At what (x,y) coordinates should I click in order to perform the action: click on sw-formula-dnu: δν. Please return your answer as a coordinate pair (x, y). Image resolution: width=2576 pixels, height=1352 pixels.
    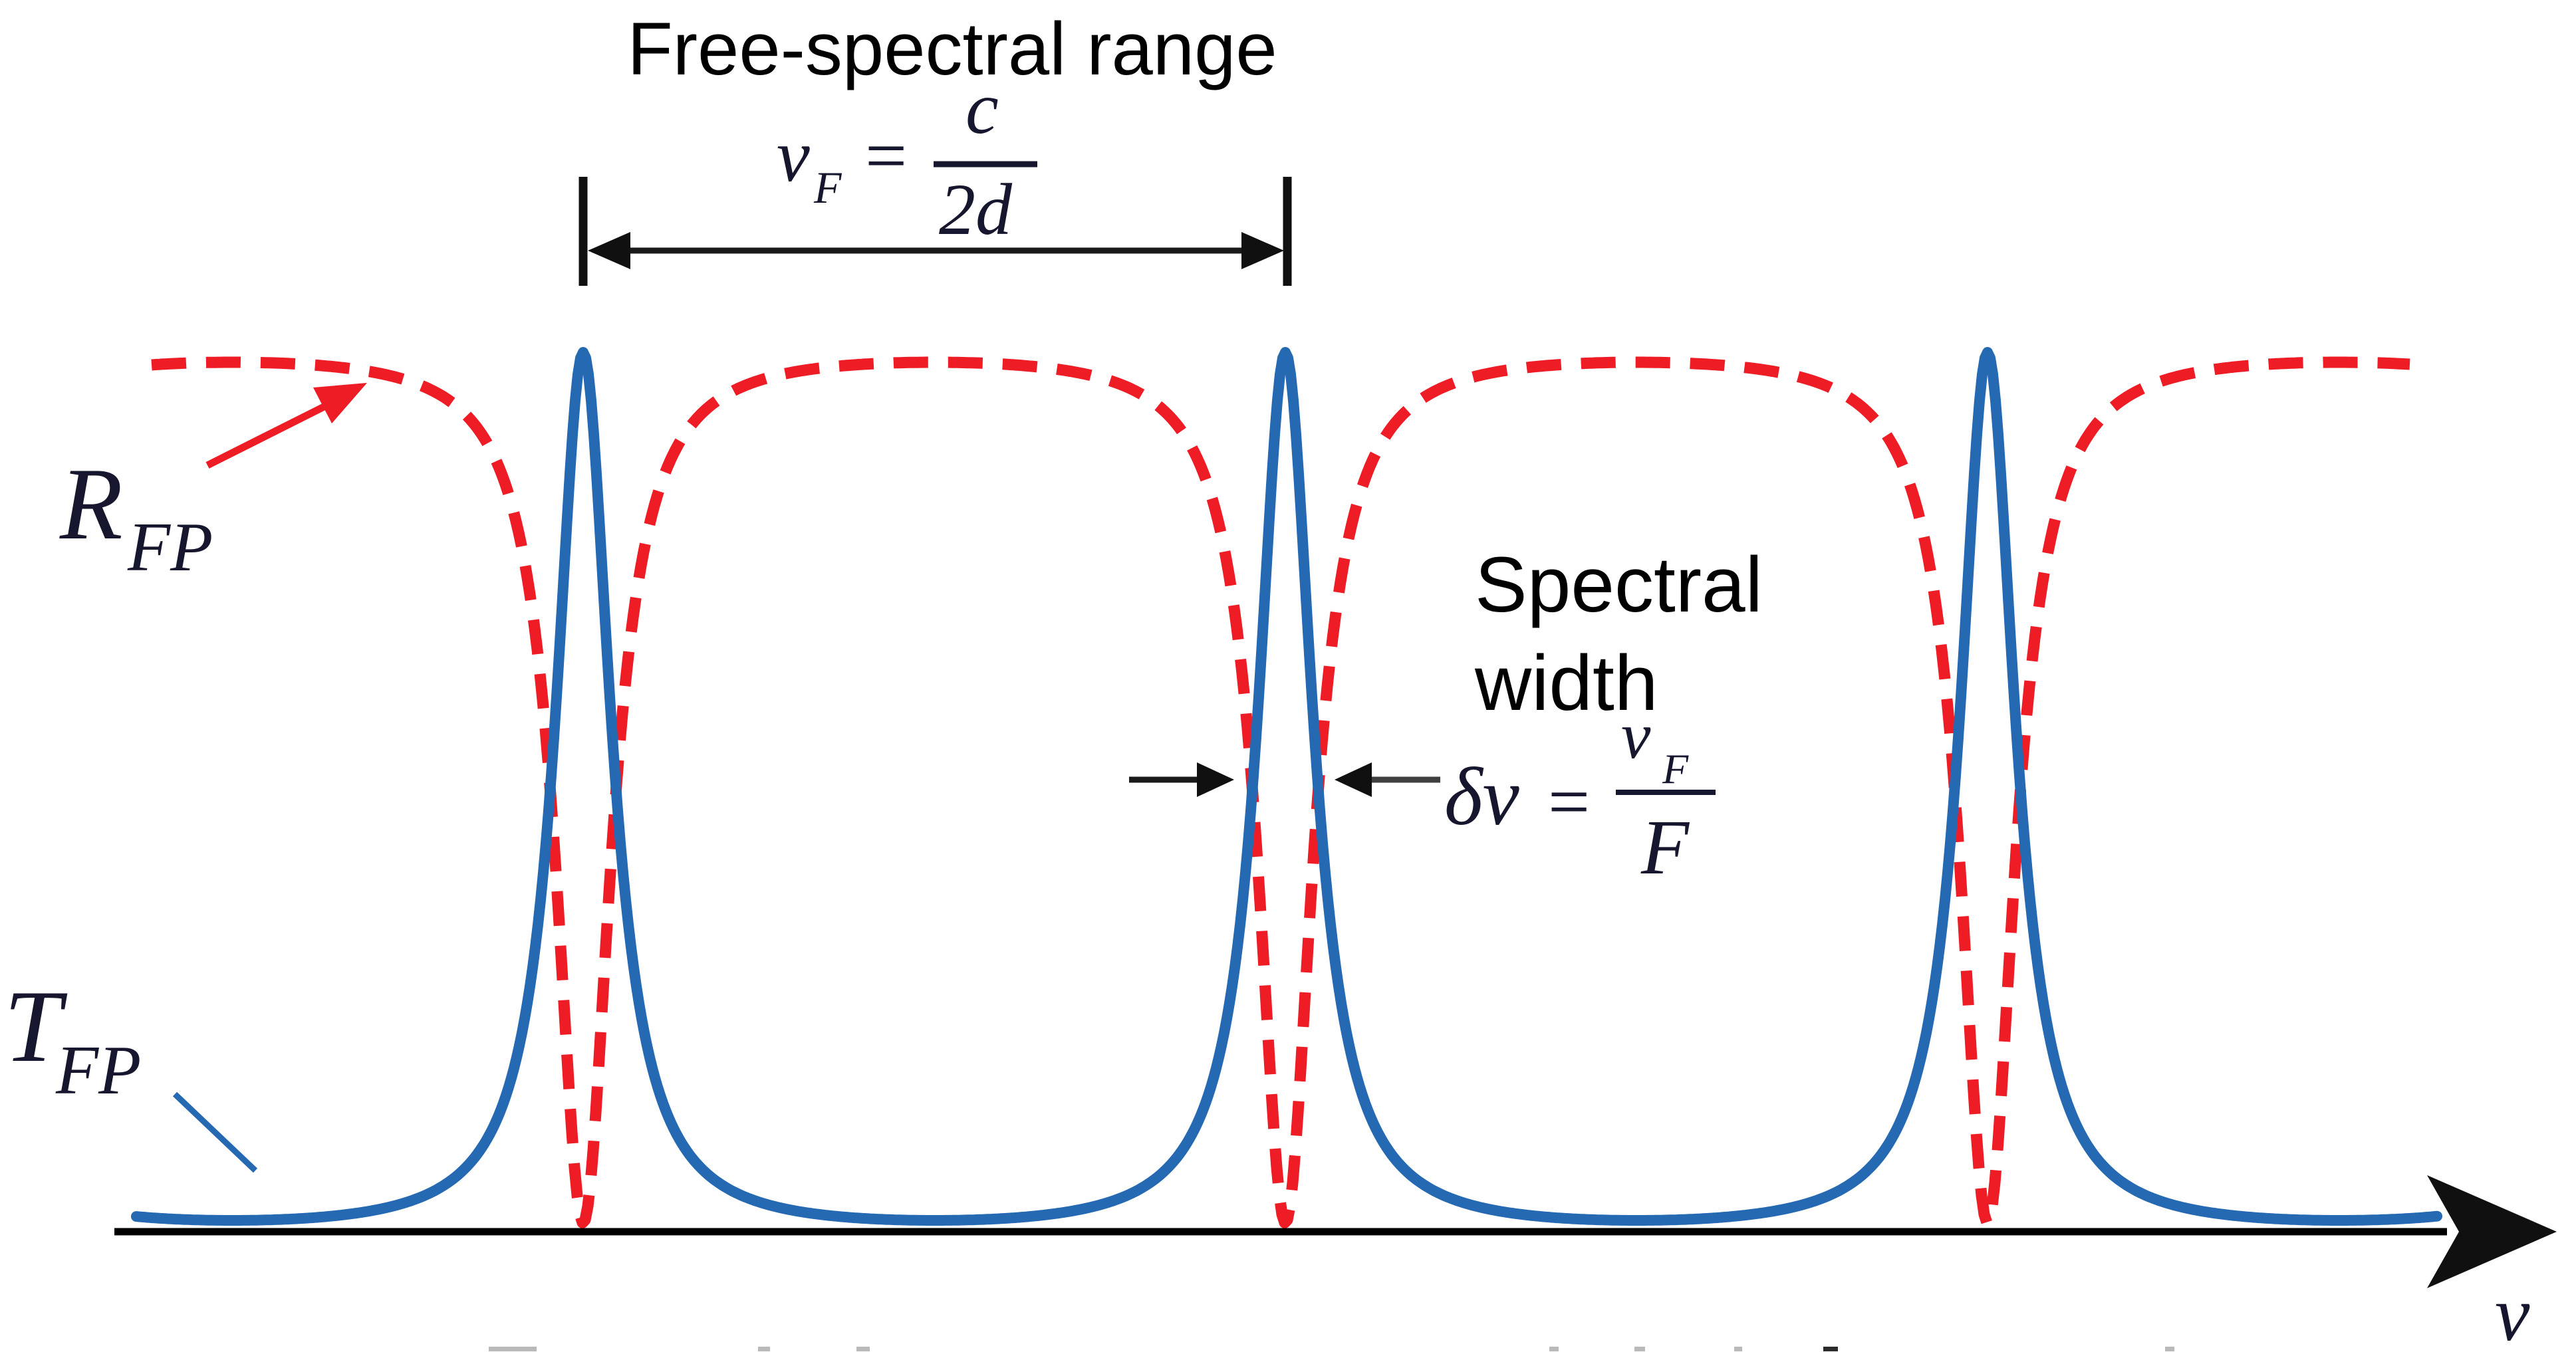
    Looking at the image, I should click on (1482, 796).